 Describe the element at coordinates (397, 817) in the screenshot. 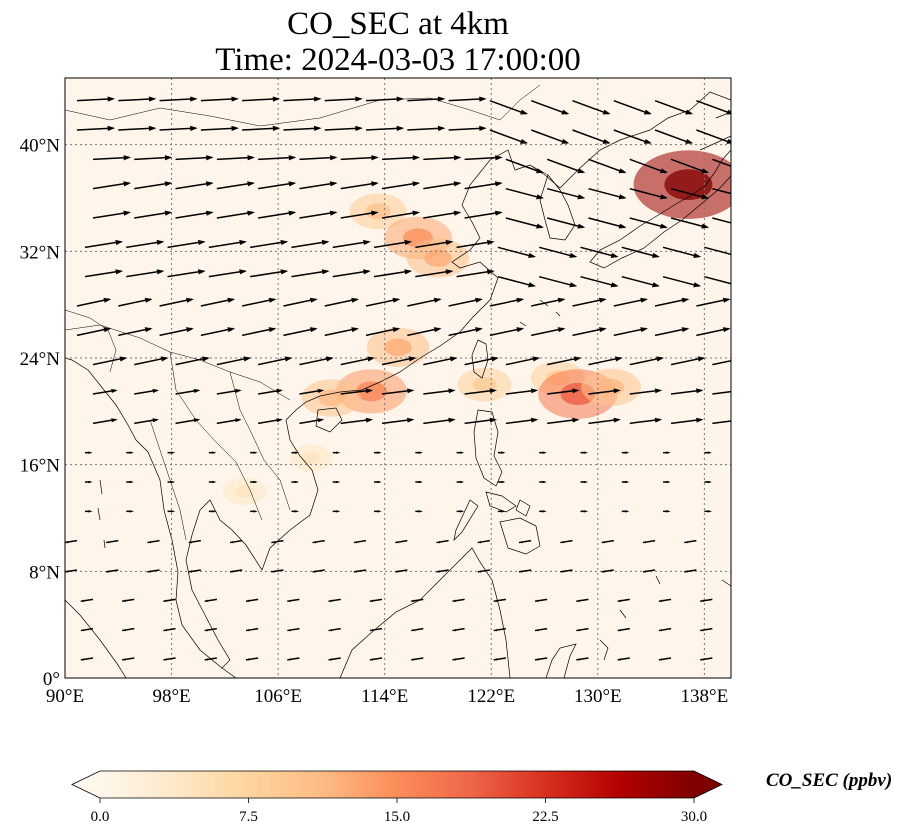

I see `colorbar-tick-label: 15.0` at that location.